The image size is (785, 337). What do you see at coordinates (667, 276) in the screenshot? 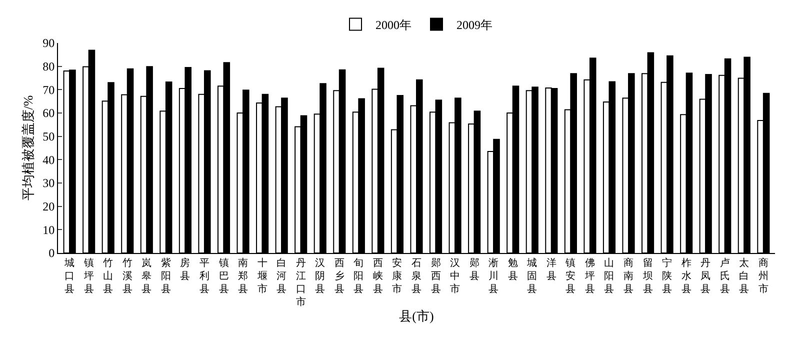
I see `x-tick-label: 宁陕县` at bounding box center [667, 276].